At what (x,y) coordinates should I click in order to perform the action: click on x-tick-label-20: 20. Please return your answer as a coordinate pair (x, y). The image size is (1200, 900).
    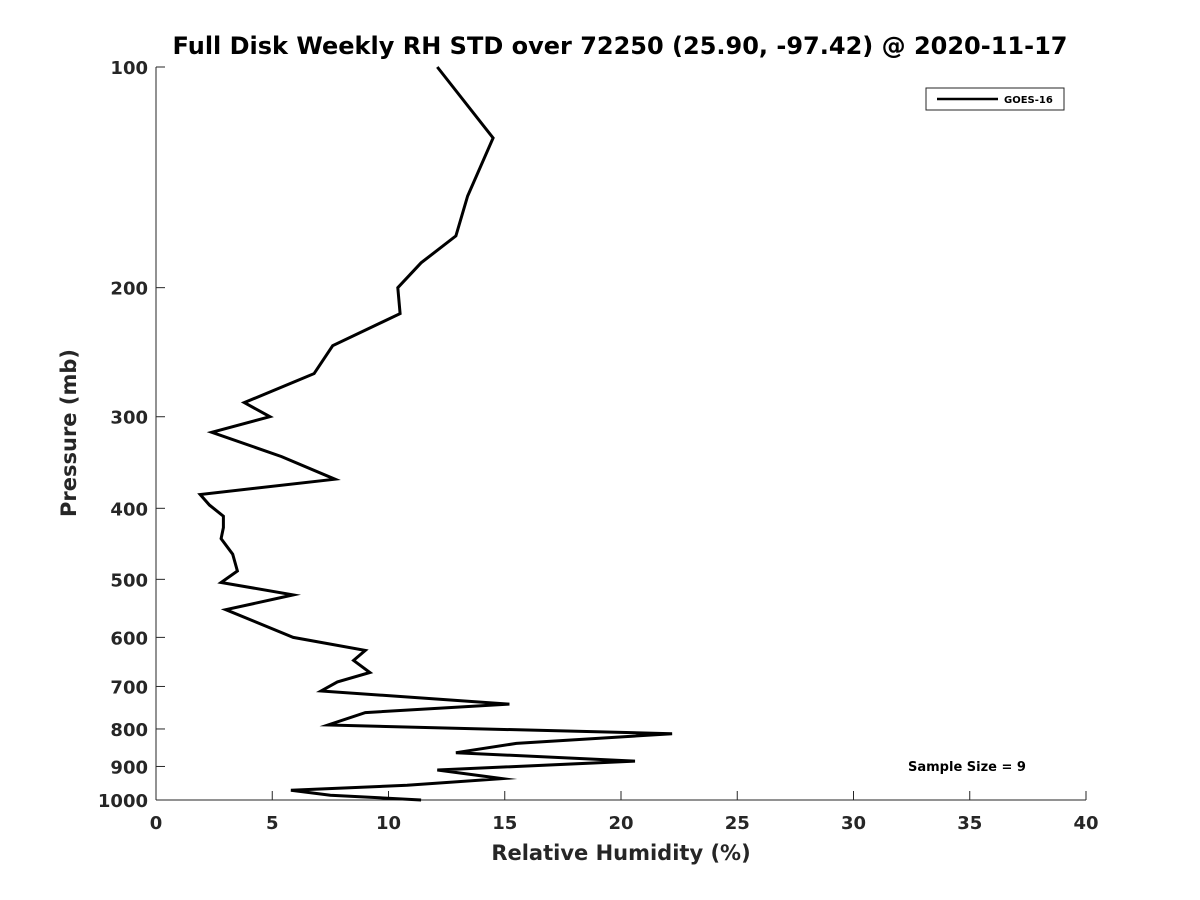
    Looking at the image, I should click on (620, 823).